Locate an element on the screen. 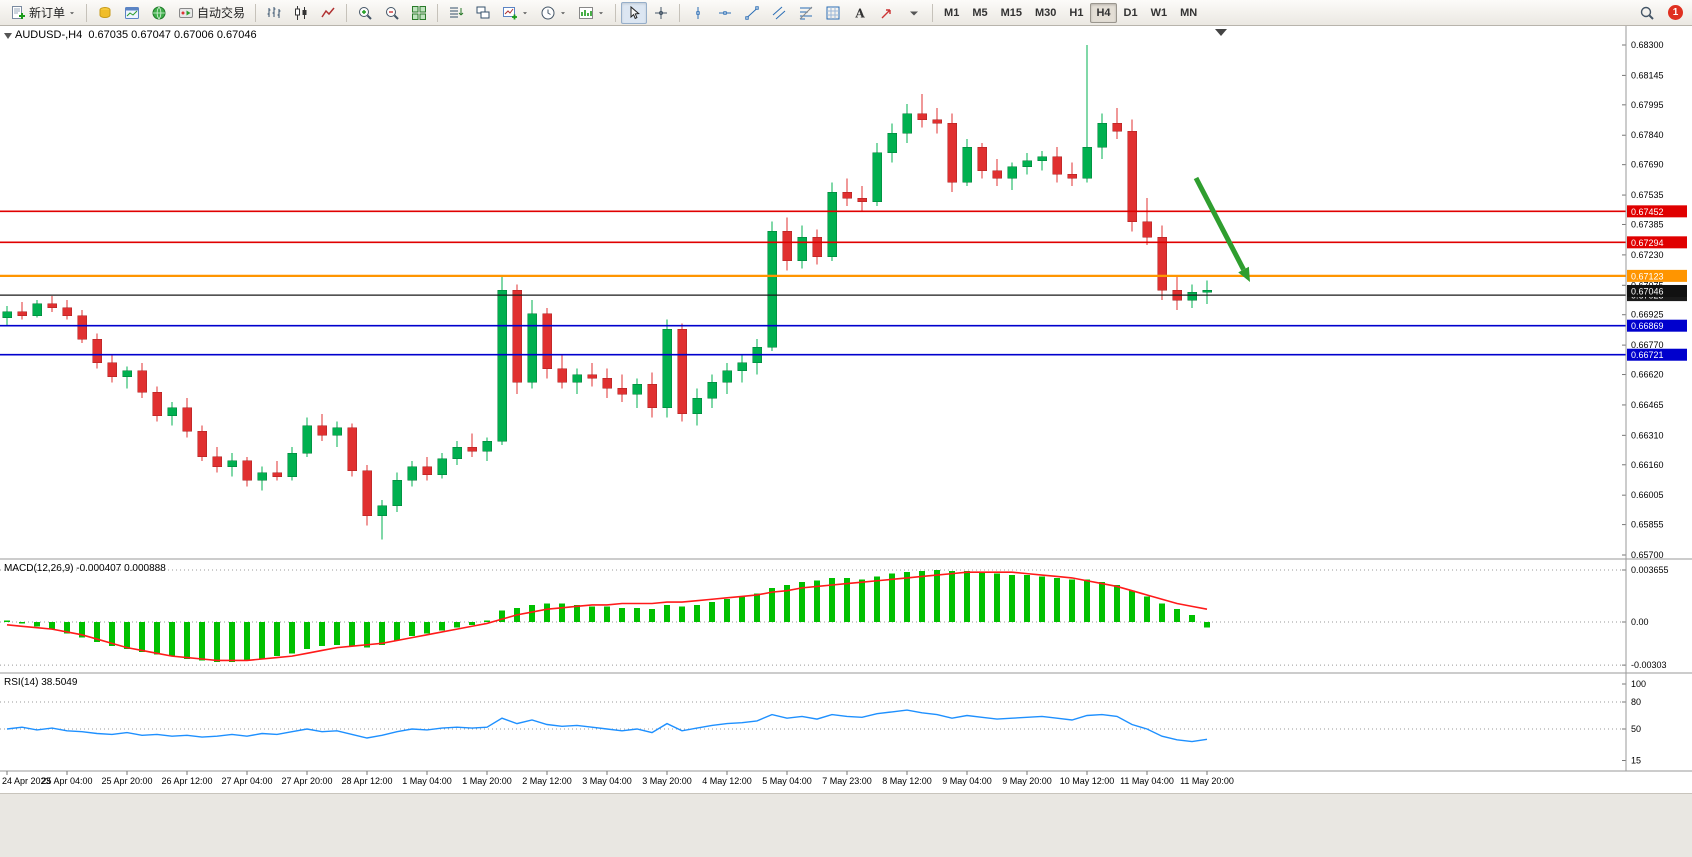  timeframe-button-m1: M1 is located at coordinates (952, 12).